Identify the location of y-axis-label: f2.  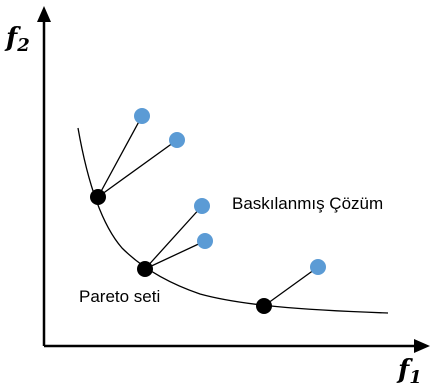
(17, 39).